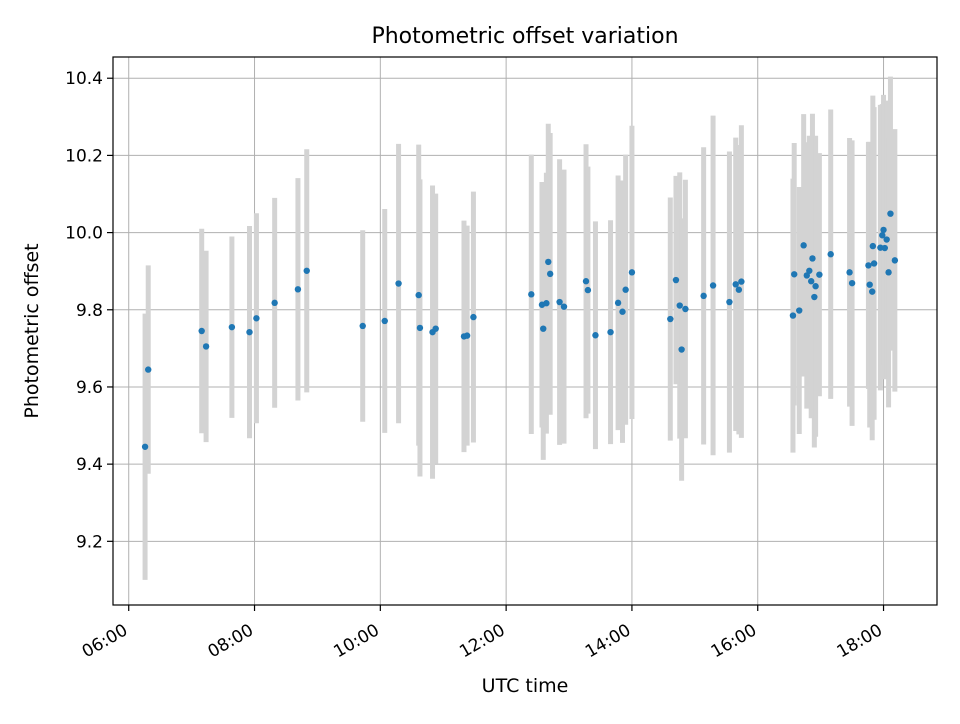  What do you see at coordinates (32, 330) in the screenshot?
I see `y-axis-label: Photometric offset` at bounding box center [32, 330].